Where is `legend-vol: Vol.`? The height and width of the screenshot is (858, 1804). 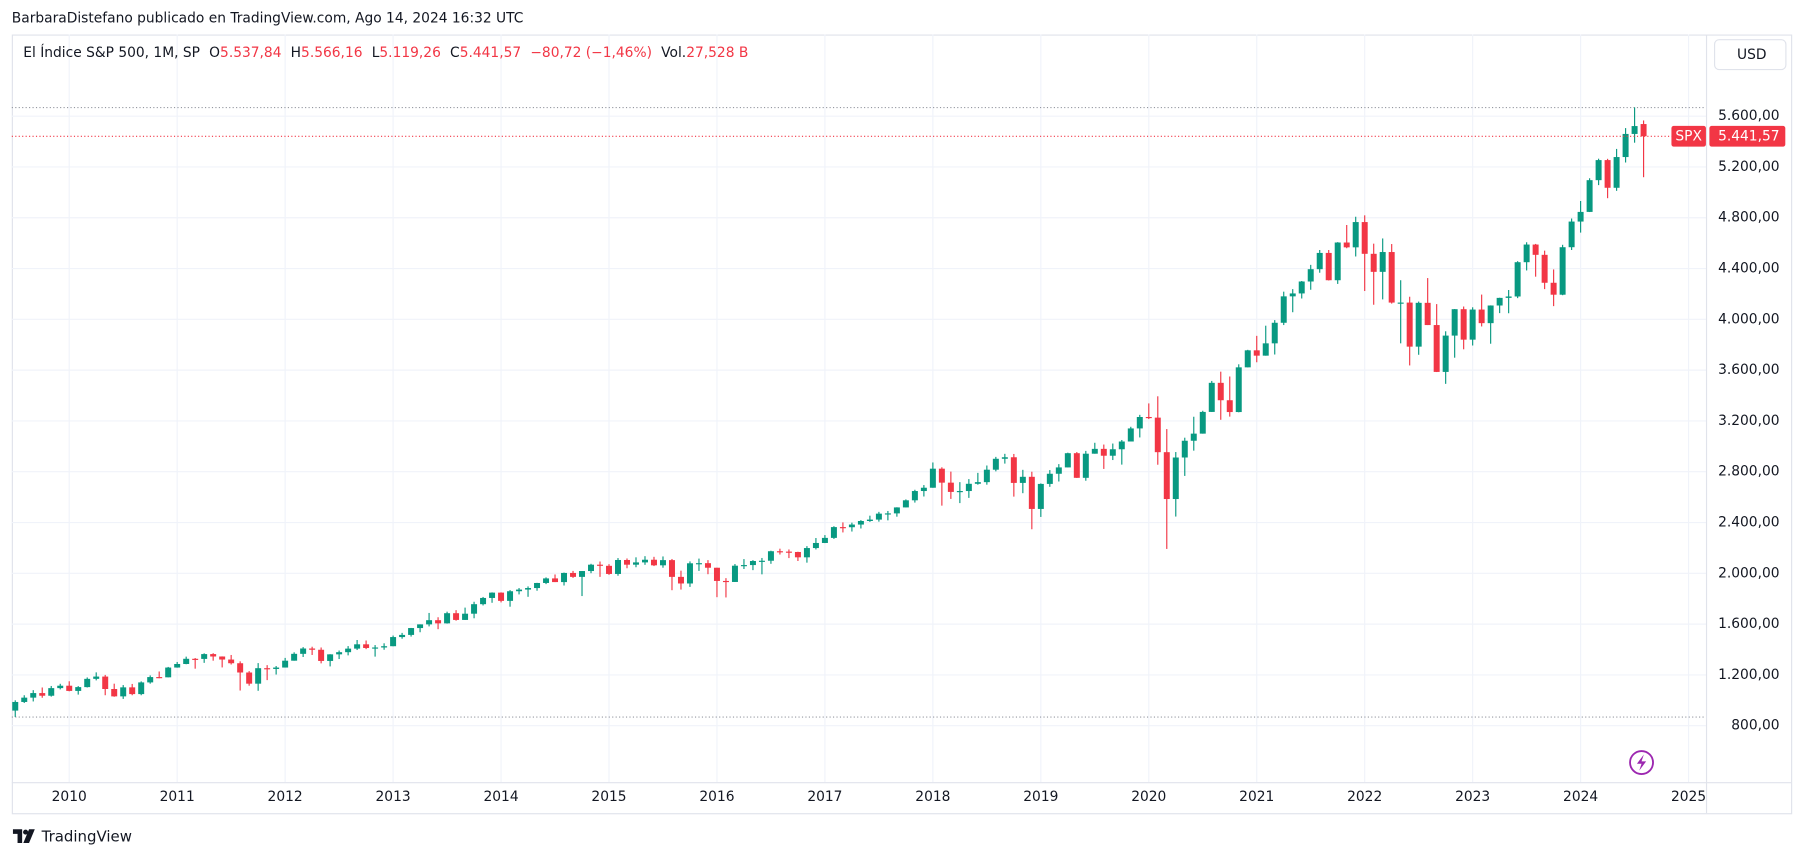 legend-vol: Vol. is located at coordinates (673, 53).